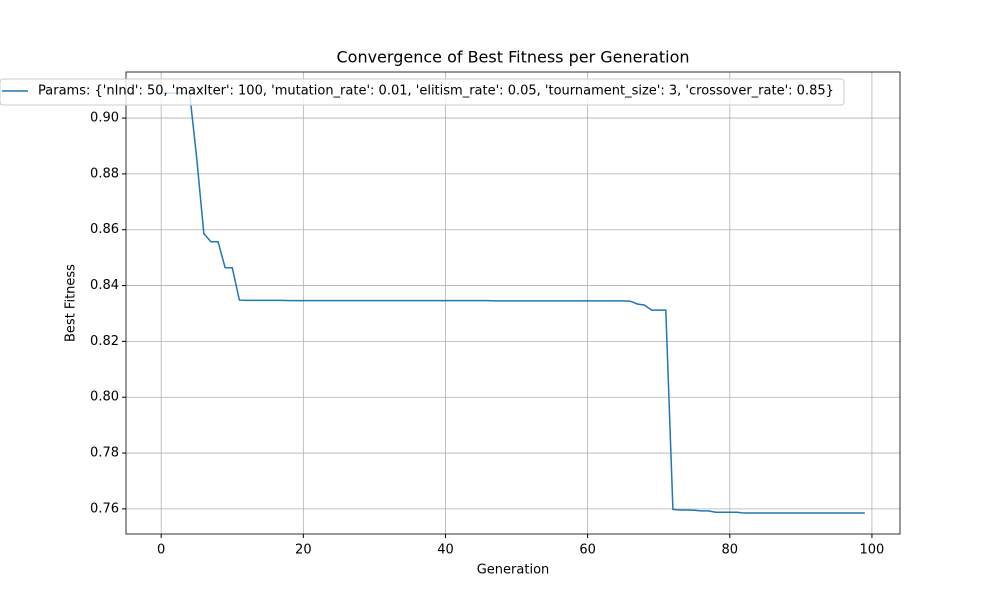 This screenshot has width=1000, height=600. Describe the element at coordinates (445, 550) in the screenshot. I see `x-tick-label: 40` at that location.